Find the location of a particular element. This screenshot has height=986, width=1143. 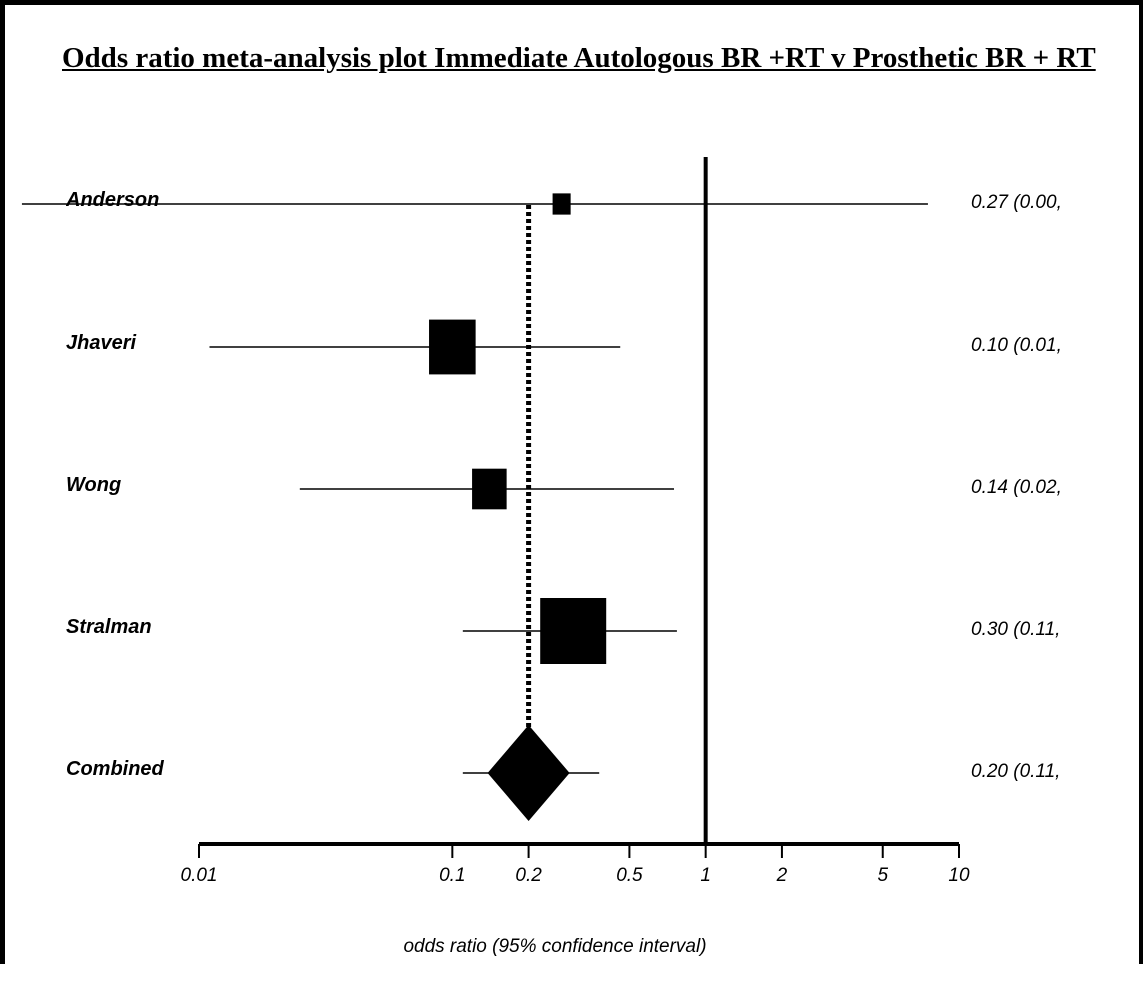

x-tick-label-10: 10 is located at coordinates (959, 875).